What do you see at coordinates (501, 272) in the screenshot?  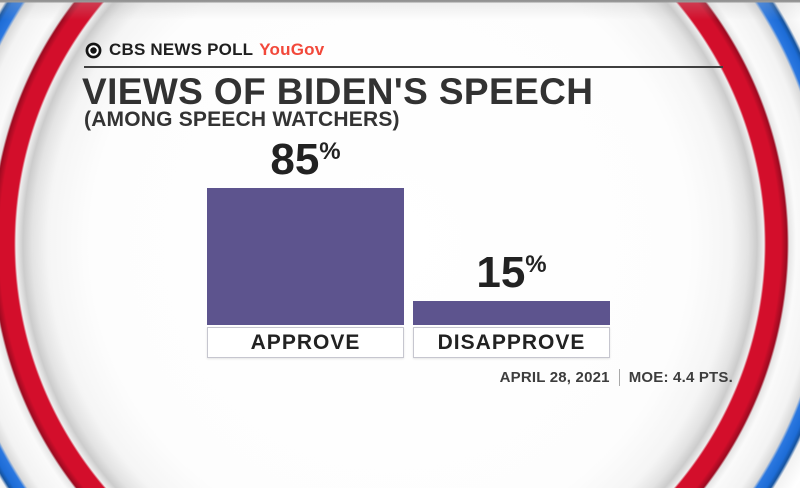 I see `value-number-disapprove: 15` at bounding box center [501, 272].